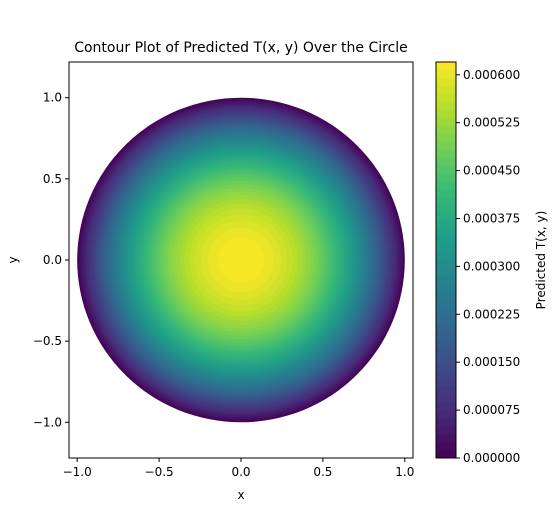 This screenshot has width=554, height=515. I want to click on colorbar-tick-label: 0.000075, so click(491, 410).